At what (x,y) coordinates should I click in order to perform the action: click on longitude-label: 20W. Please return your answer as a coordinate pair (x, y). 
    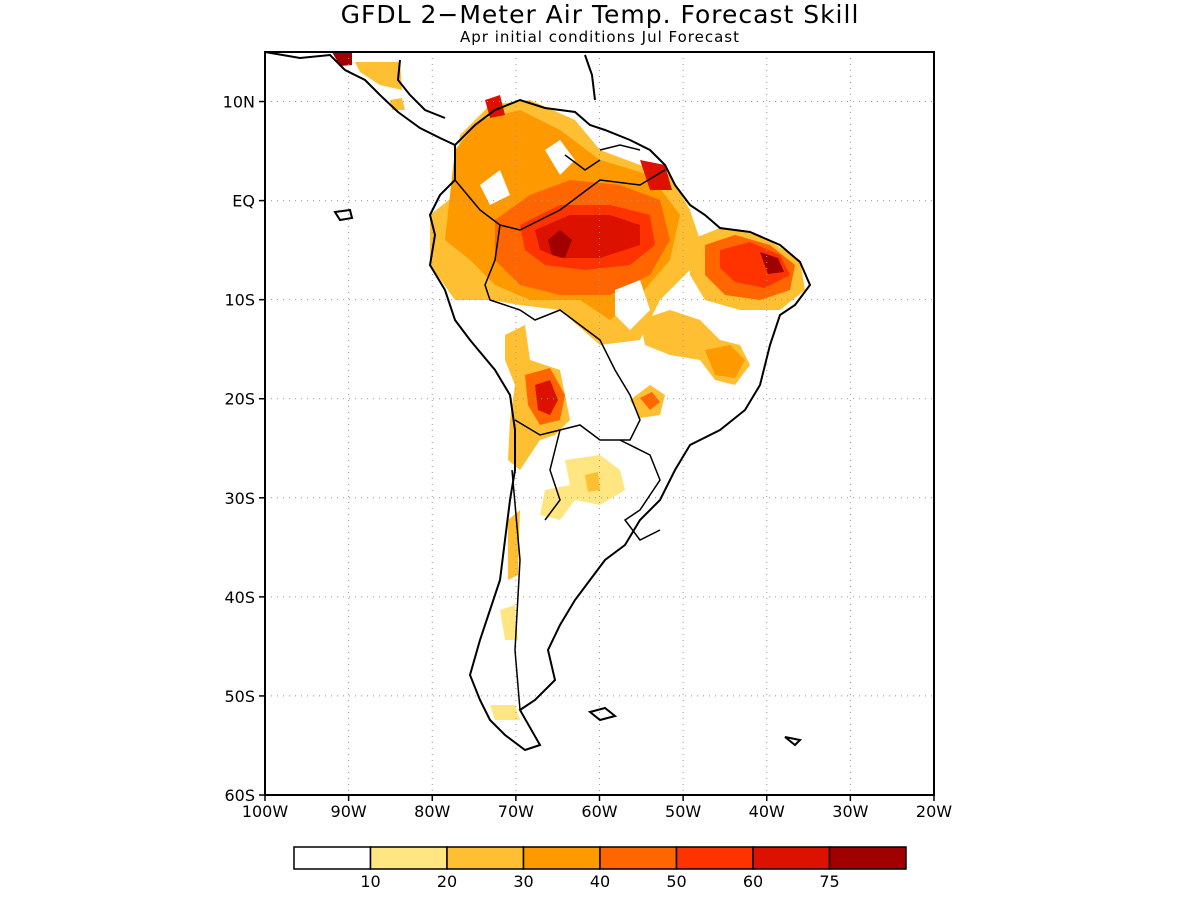
    Looking at the image, I should click on (934, 811).